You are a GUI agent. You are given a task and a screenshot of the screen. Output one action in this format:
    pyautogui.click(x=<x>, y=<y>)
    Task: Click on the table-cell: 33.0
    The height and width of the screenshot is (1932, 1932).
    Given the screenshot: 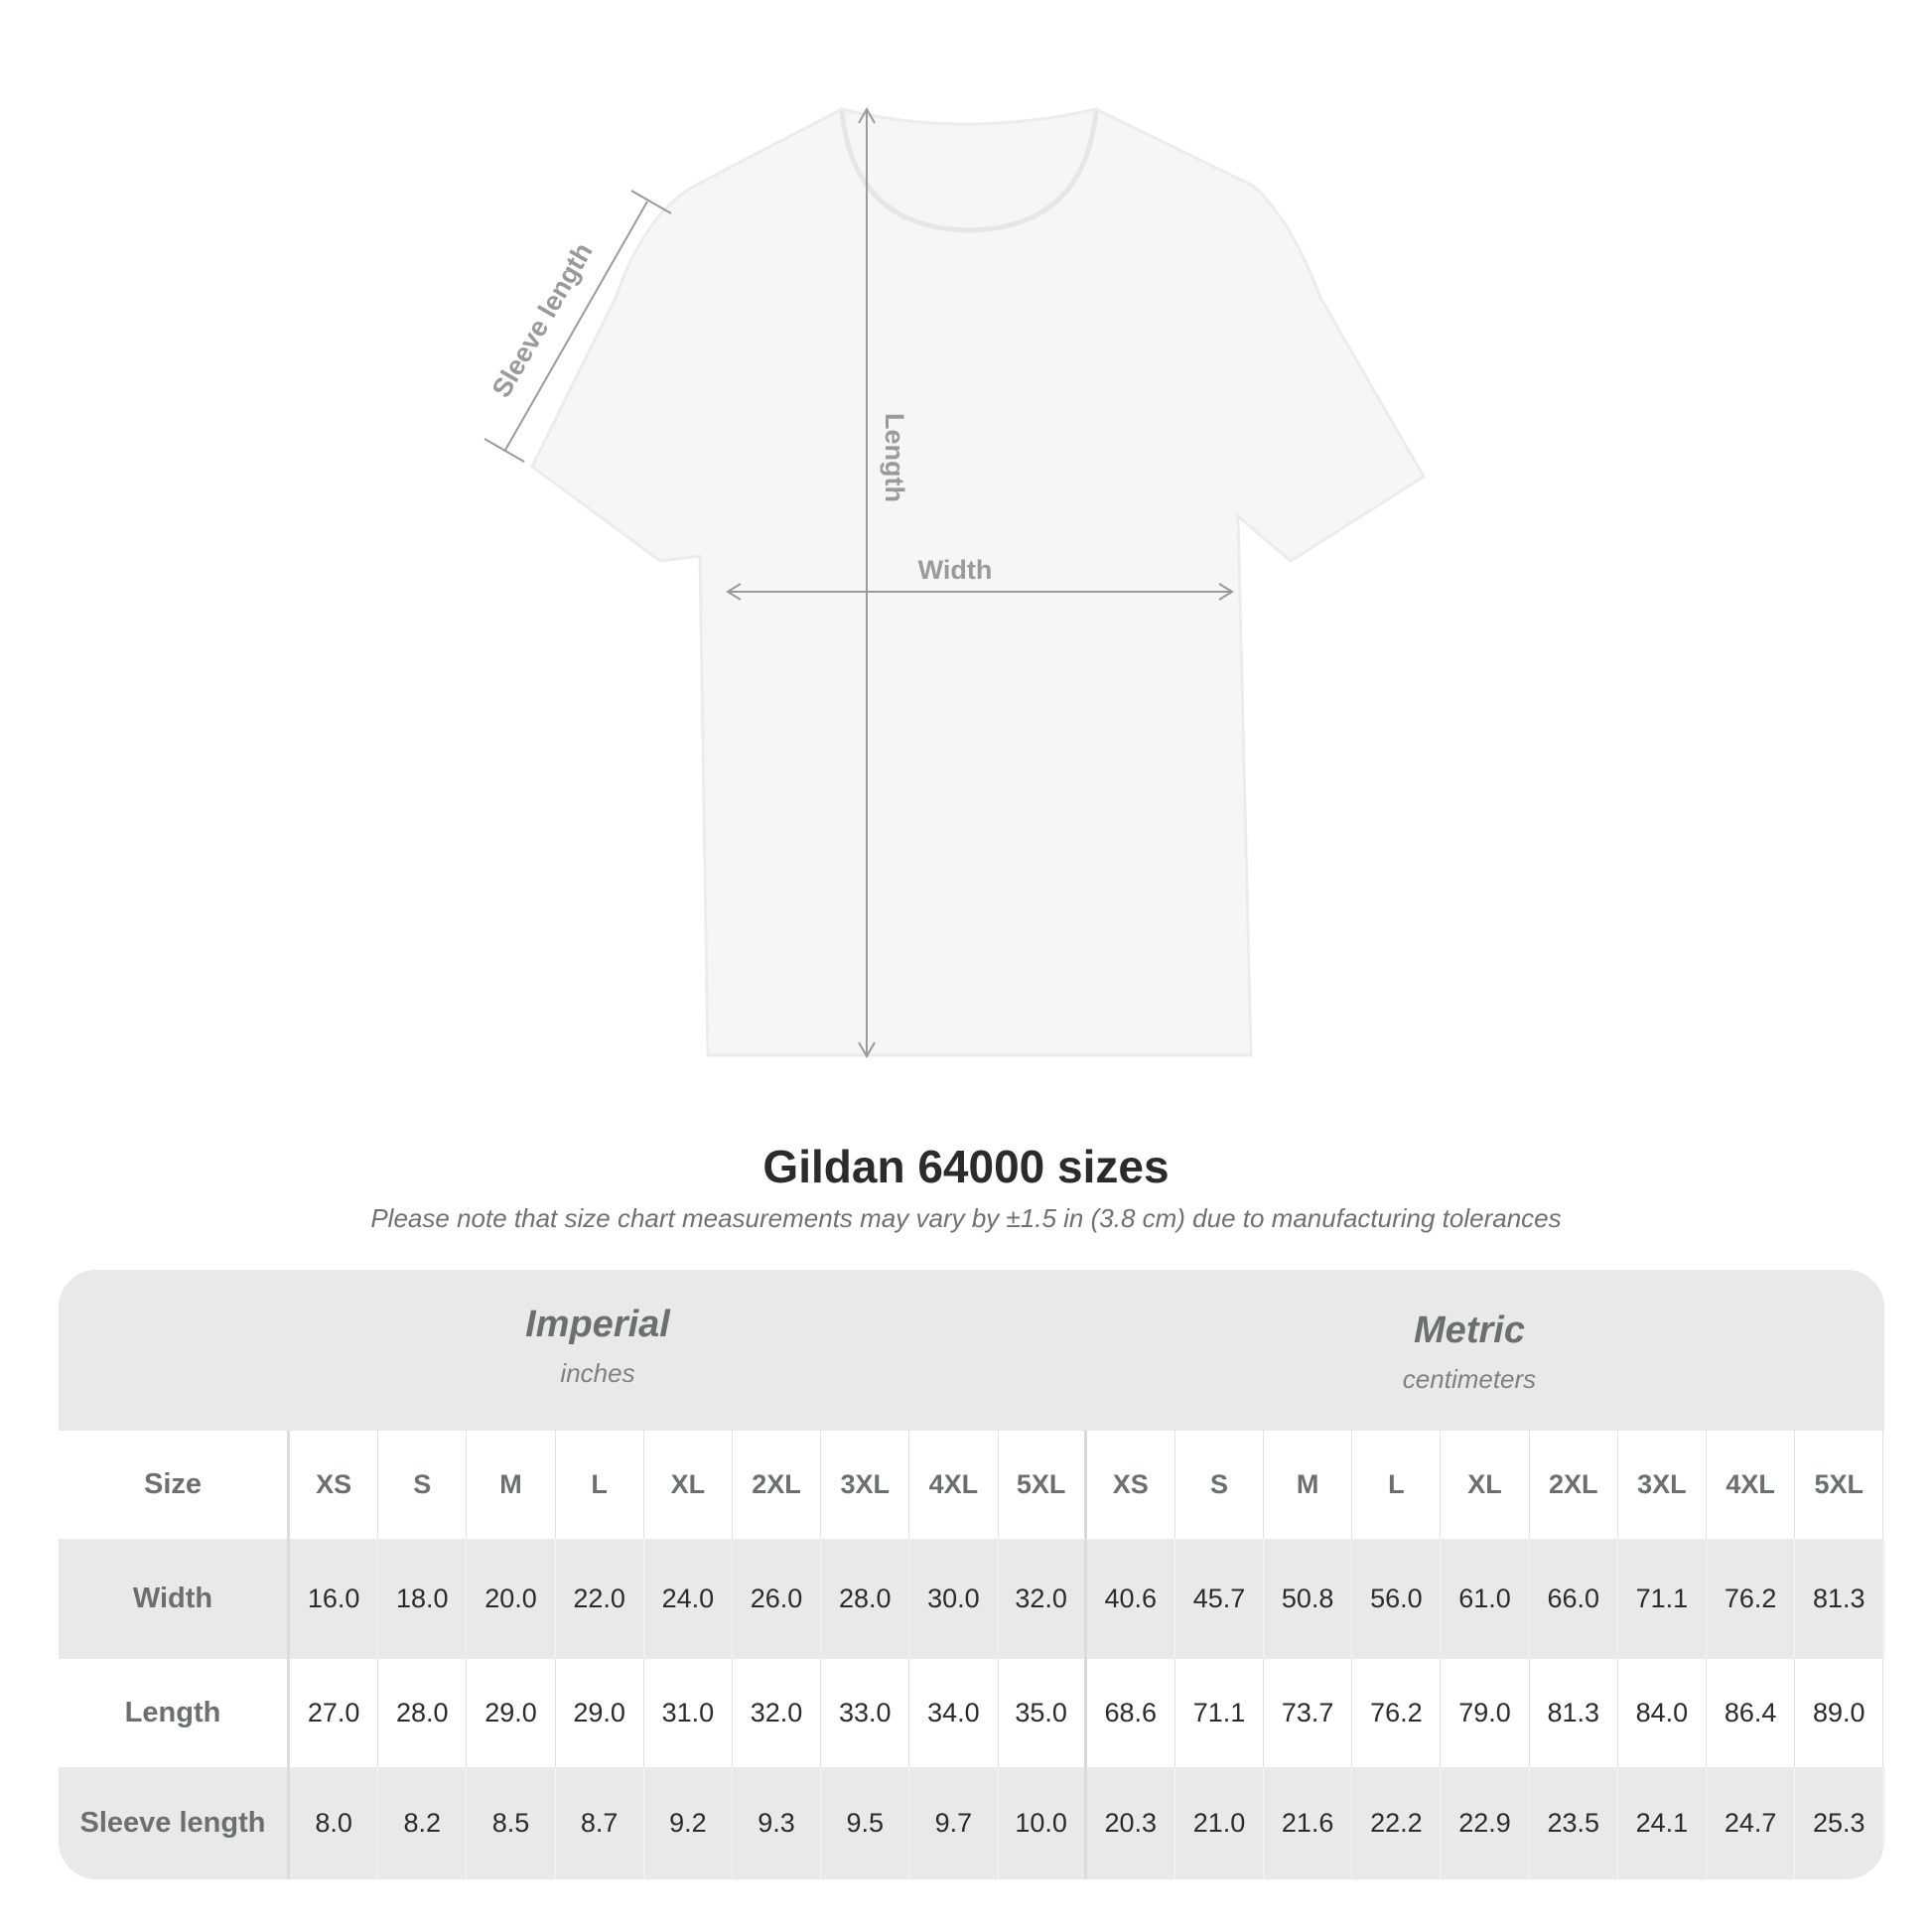 What is the action you would take?
    pyautogui.click(x=866, y=1713)
    